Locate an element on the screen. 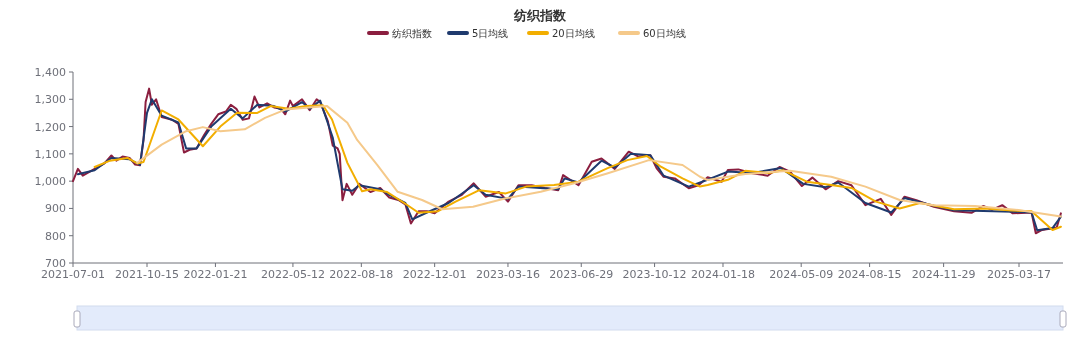 This screenshot has height=346, width=1080. y-tick-label: 1,000 is located at coordinates (50, 182).